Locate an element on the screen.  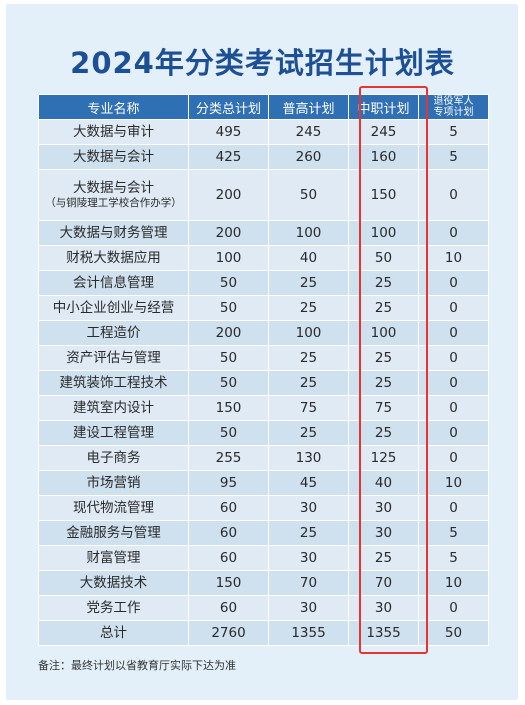
major-name: 建筑装饰工程技术 is located at coordinates (113, 383).